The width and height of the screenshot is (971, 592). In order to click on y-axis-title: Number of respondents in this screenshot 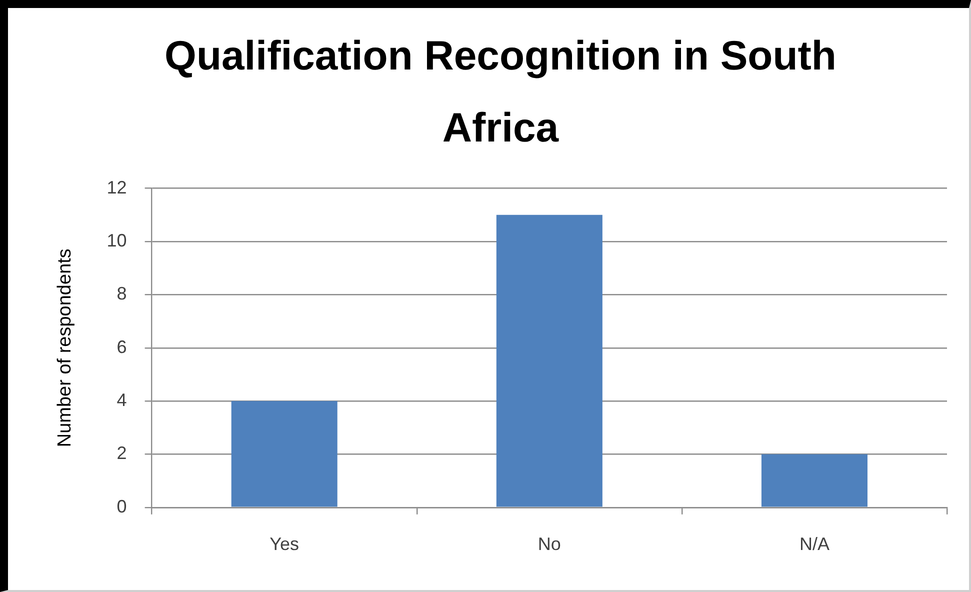, I will do `click(65, 348)`.